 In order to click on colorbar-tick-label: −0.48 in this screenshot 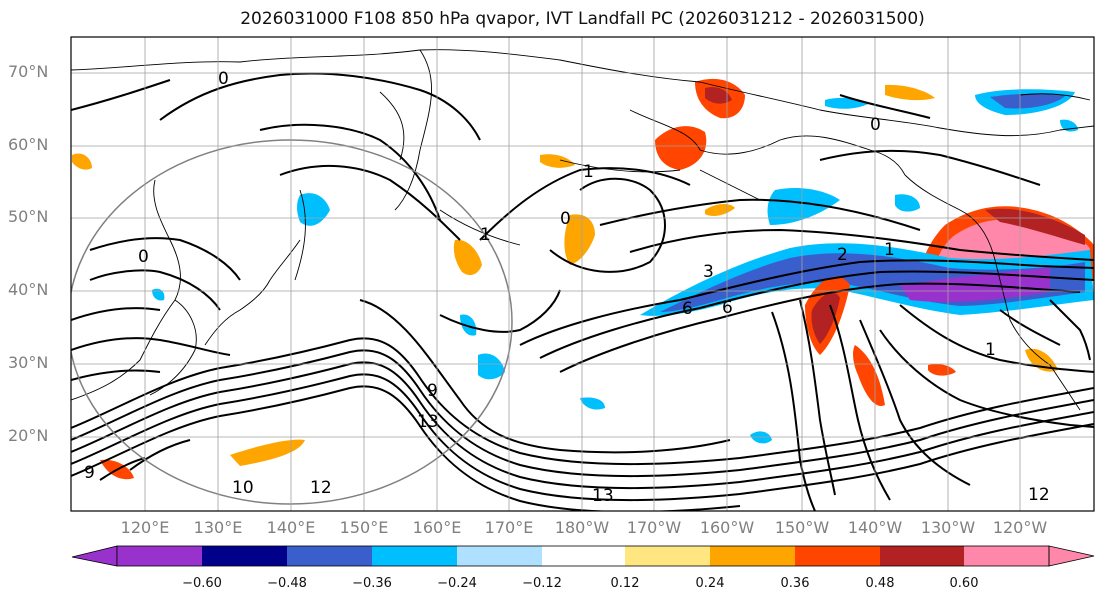, I will do `click(287, 583)`.